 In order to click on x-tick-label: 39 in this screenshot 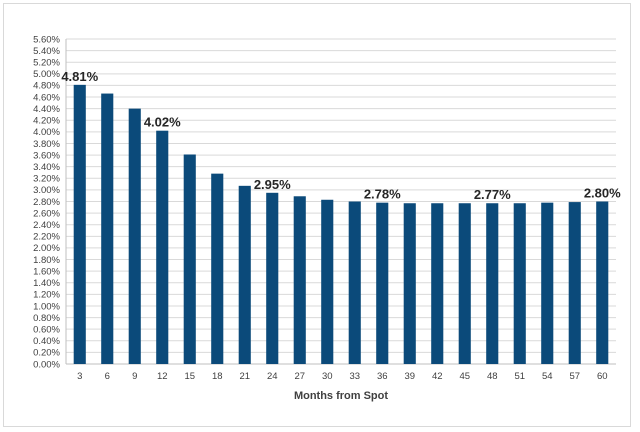, I will do `click(409, 376)`.